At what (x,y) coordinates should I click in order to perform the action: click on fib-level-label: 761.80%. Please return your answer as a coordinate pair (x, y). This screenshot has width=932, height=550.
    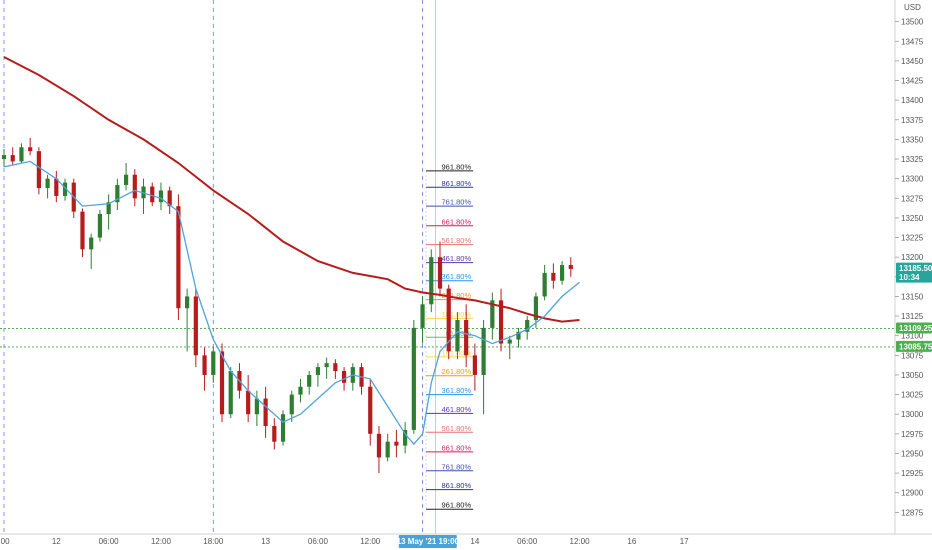
    Looking at the image, I should click on (457, 466).